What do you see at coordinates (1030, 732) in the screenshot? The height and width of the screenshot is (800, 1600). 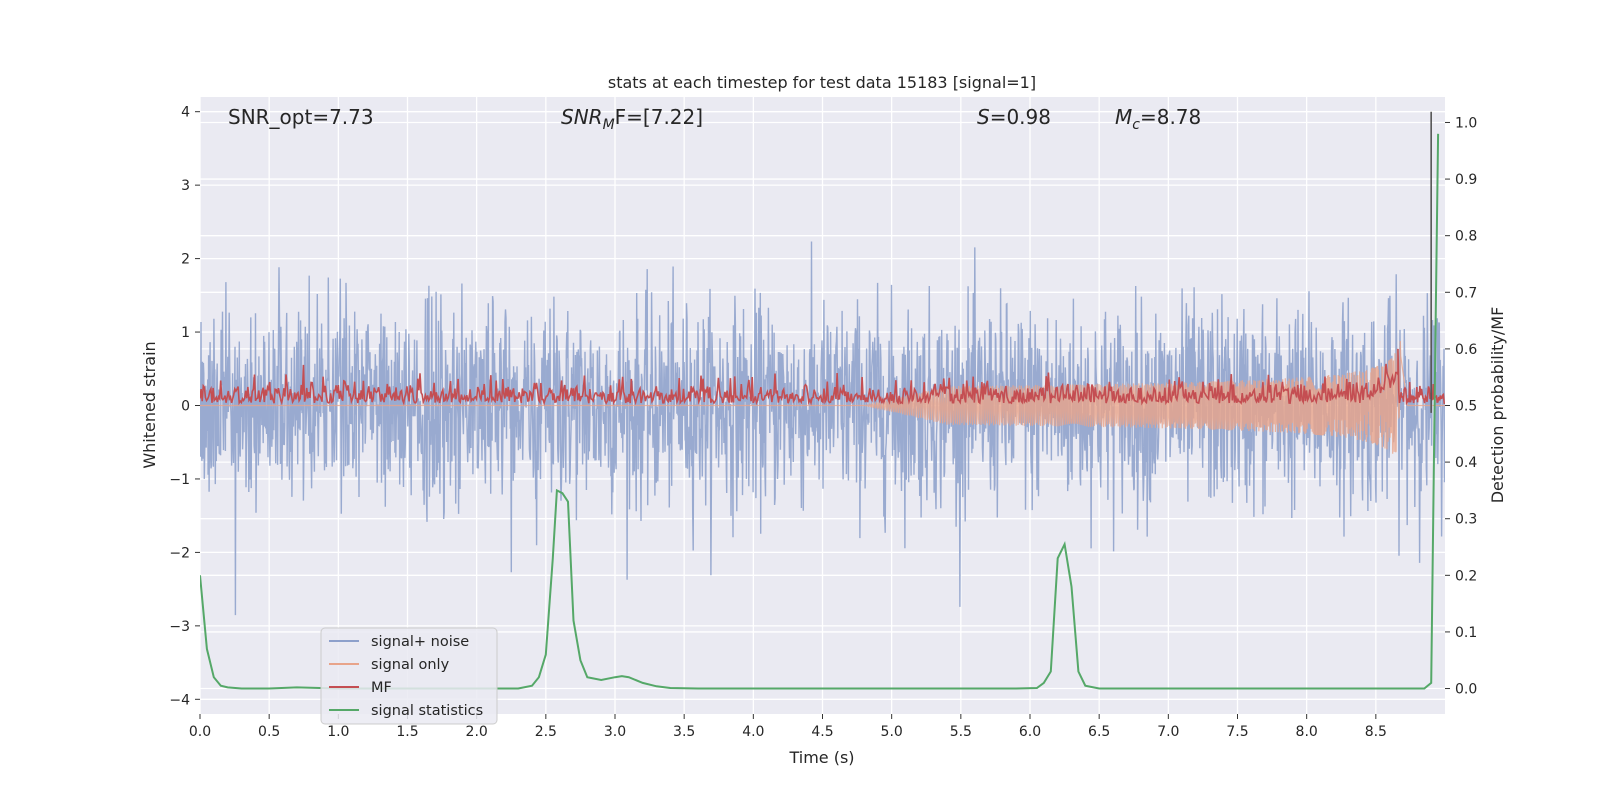 I see `x-tick-label: 6.0` at bounding box center [1030, 732].